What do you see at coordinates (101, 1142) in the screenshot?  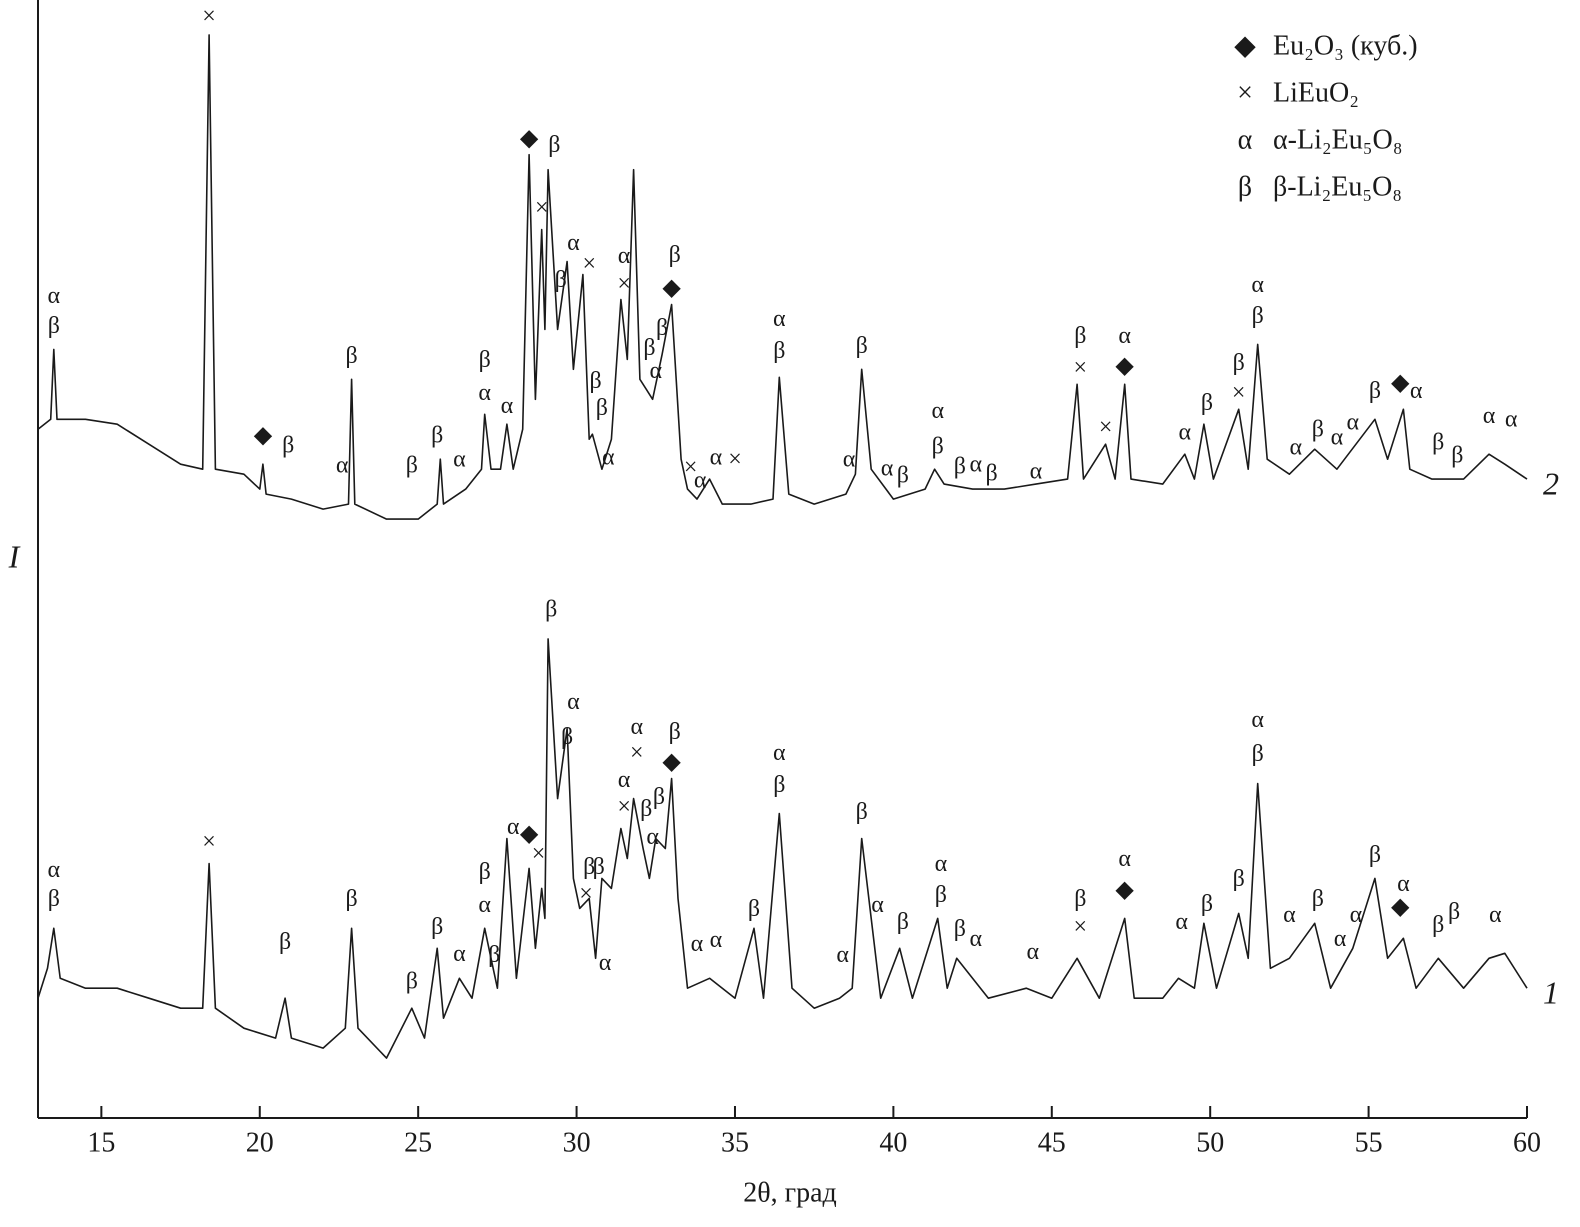 I see `x-tick-label: 15` at bounding box center [101, 1142].